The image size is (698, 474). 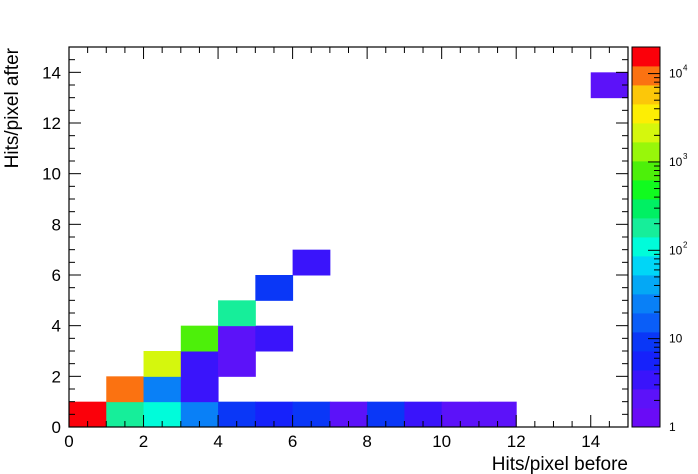 I want to click on colorbar-tick-label: 1, so click(x=672, y=427).